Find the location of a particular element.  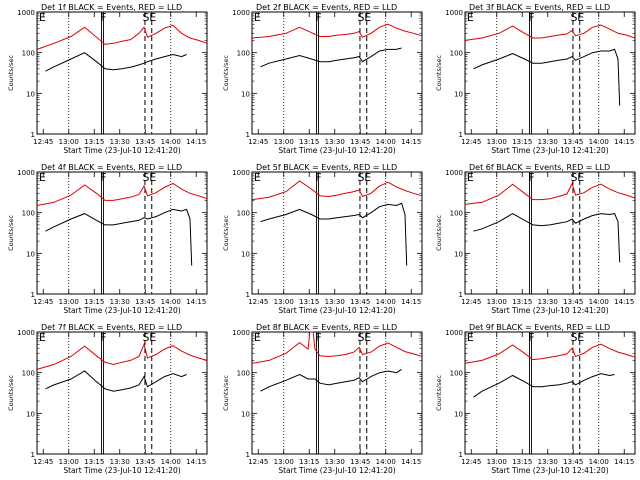

panel-title: Det 2f BLACK = Events, RED = LLD is located at coordinates (326, 7).